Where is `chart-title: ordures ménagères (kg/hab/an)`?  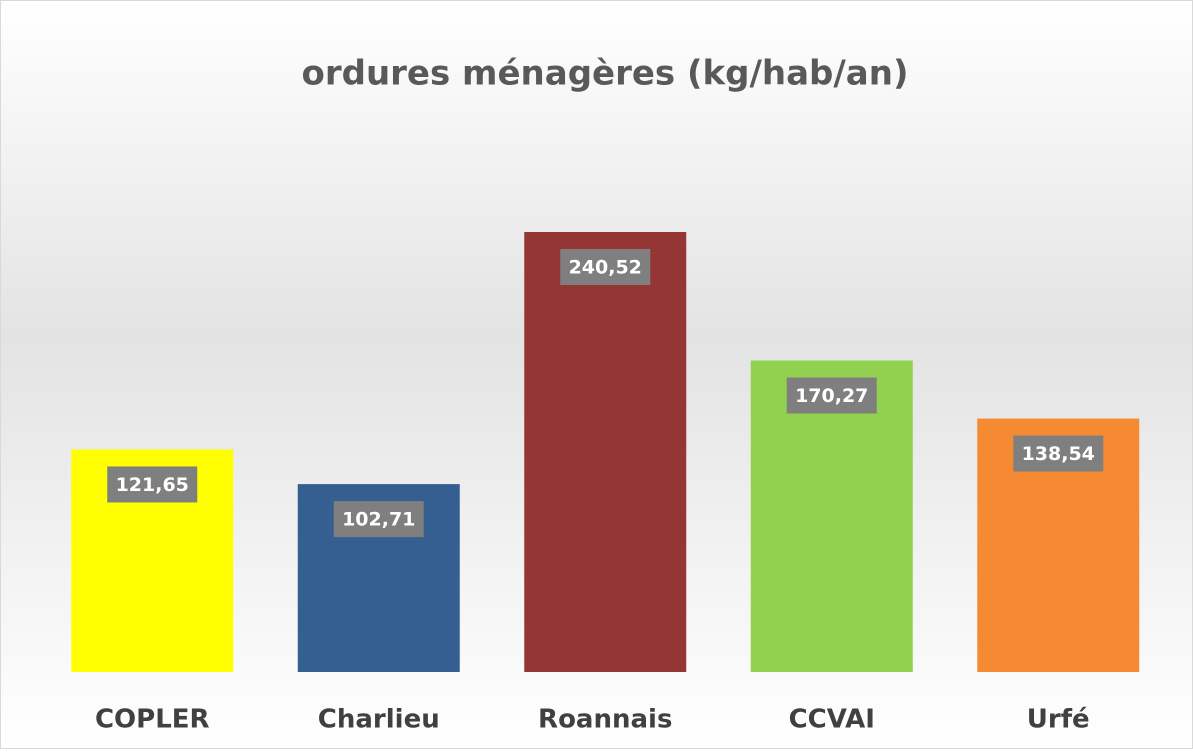 chart-title: ordures ménagères (kg/hab/an) is located at coordinates (604, 74).